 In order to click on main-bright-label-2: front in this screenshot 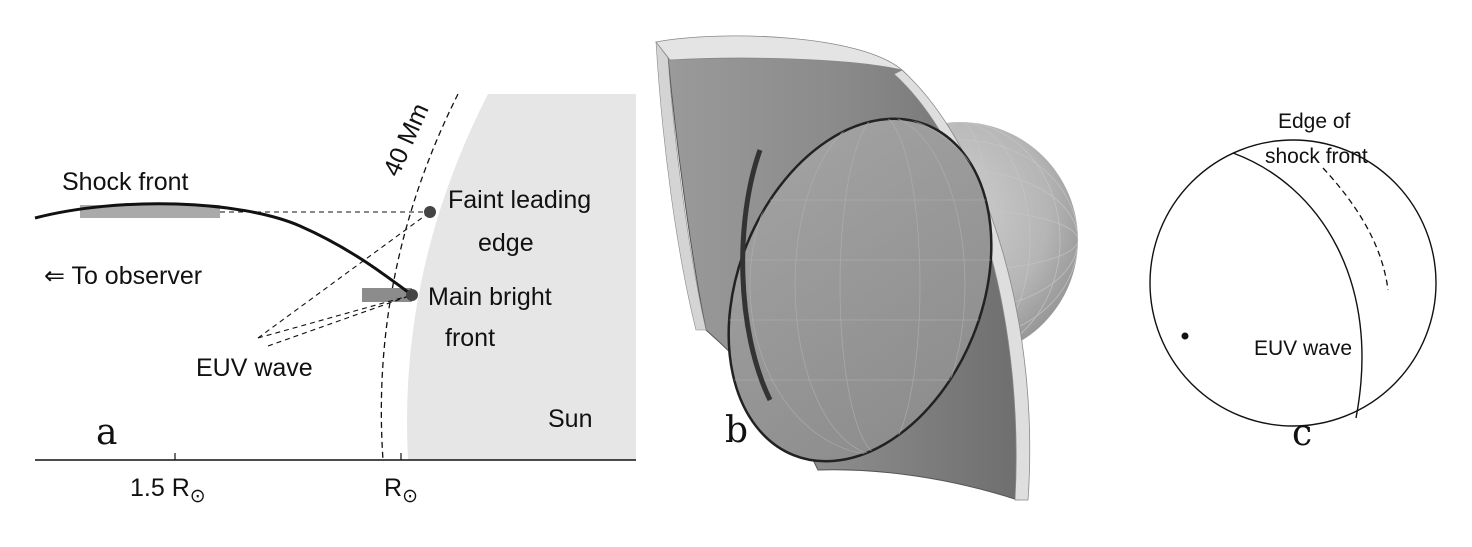, I will do `click(470, 338)`.